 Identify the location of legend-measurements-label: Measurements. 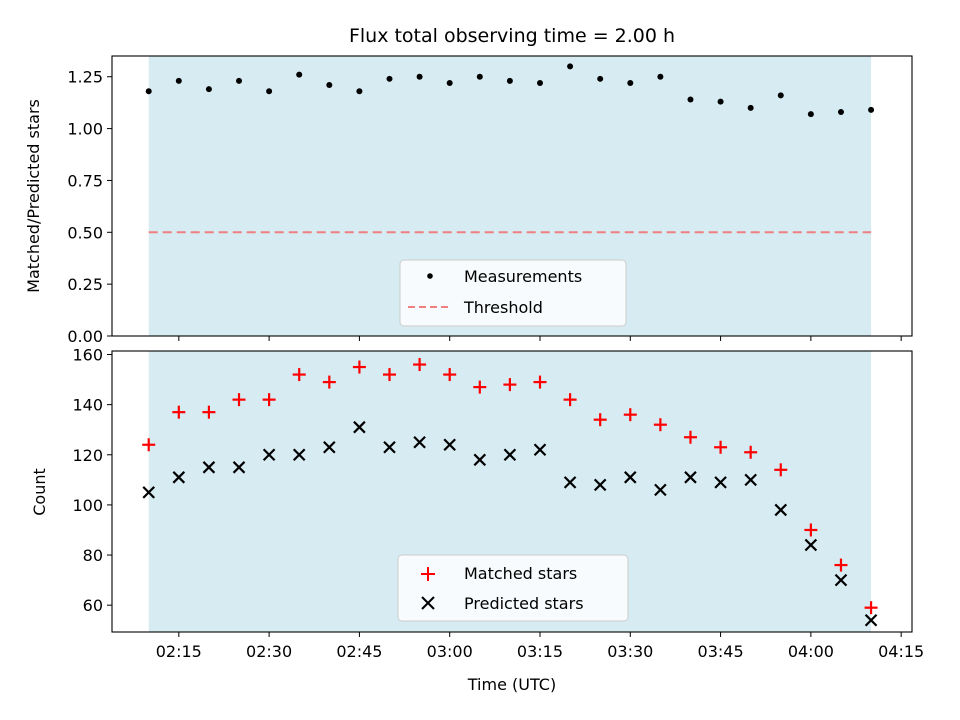
(523, 276).